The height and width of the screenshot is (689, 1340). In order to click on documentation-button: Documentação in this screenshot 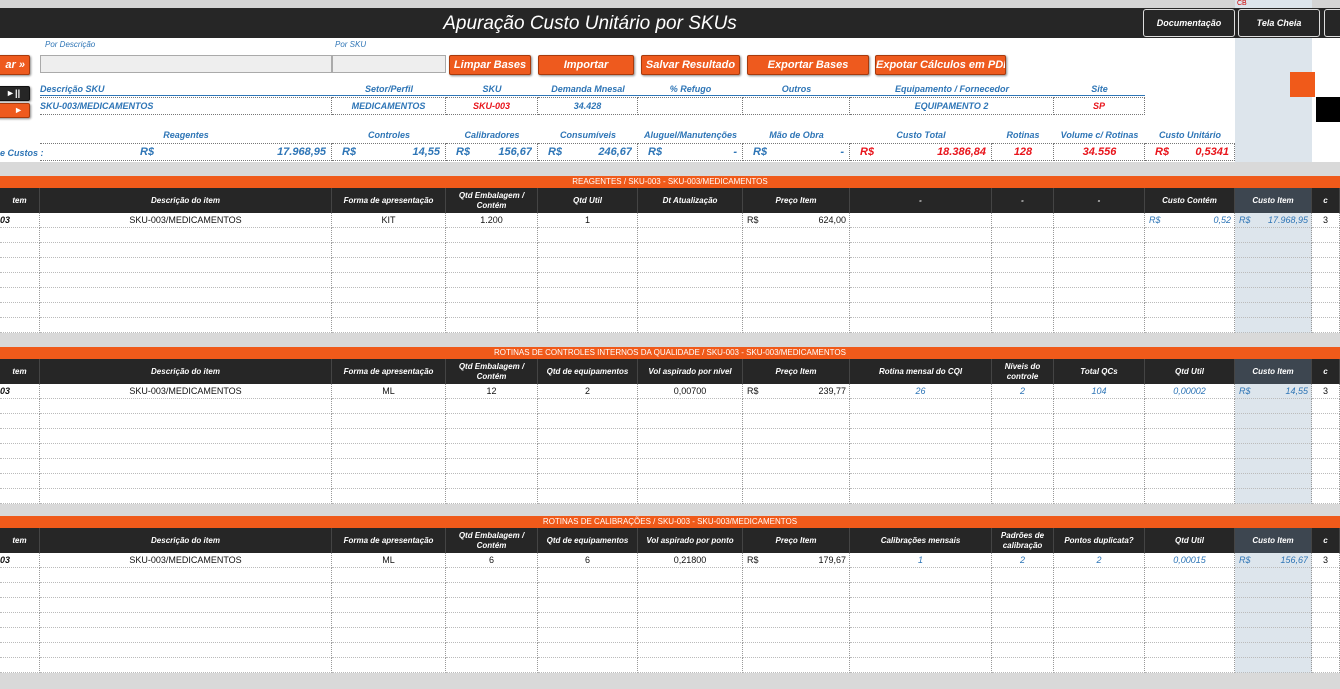, I will do `click(1189, 23)`.